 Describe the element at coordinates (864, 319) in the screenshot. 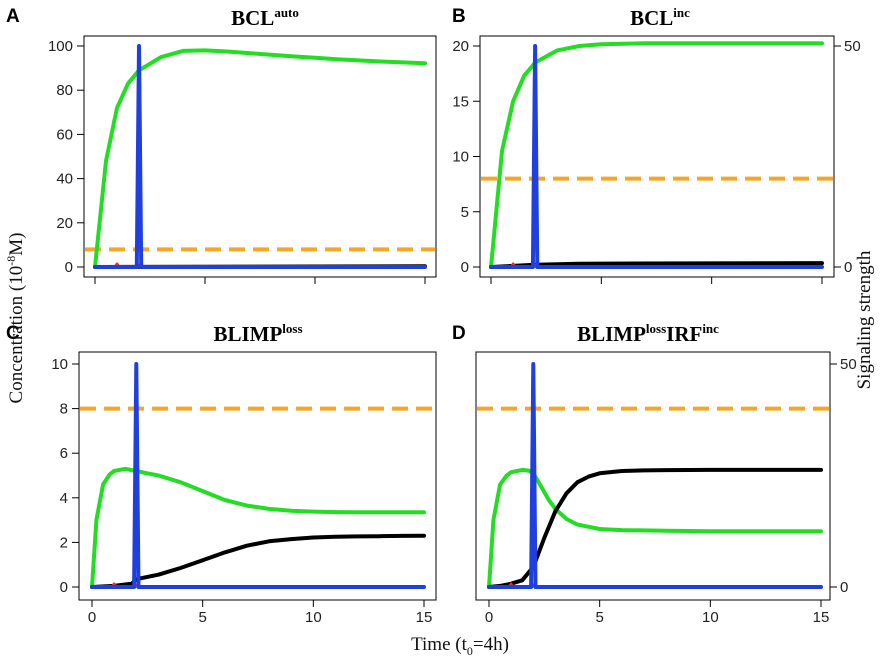

I see `y2-axis-label: Signaling strength` at that location.